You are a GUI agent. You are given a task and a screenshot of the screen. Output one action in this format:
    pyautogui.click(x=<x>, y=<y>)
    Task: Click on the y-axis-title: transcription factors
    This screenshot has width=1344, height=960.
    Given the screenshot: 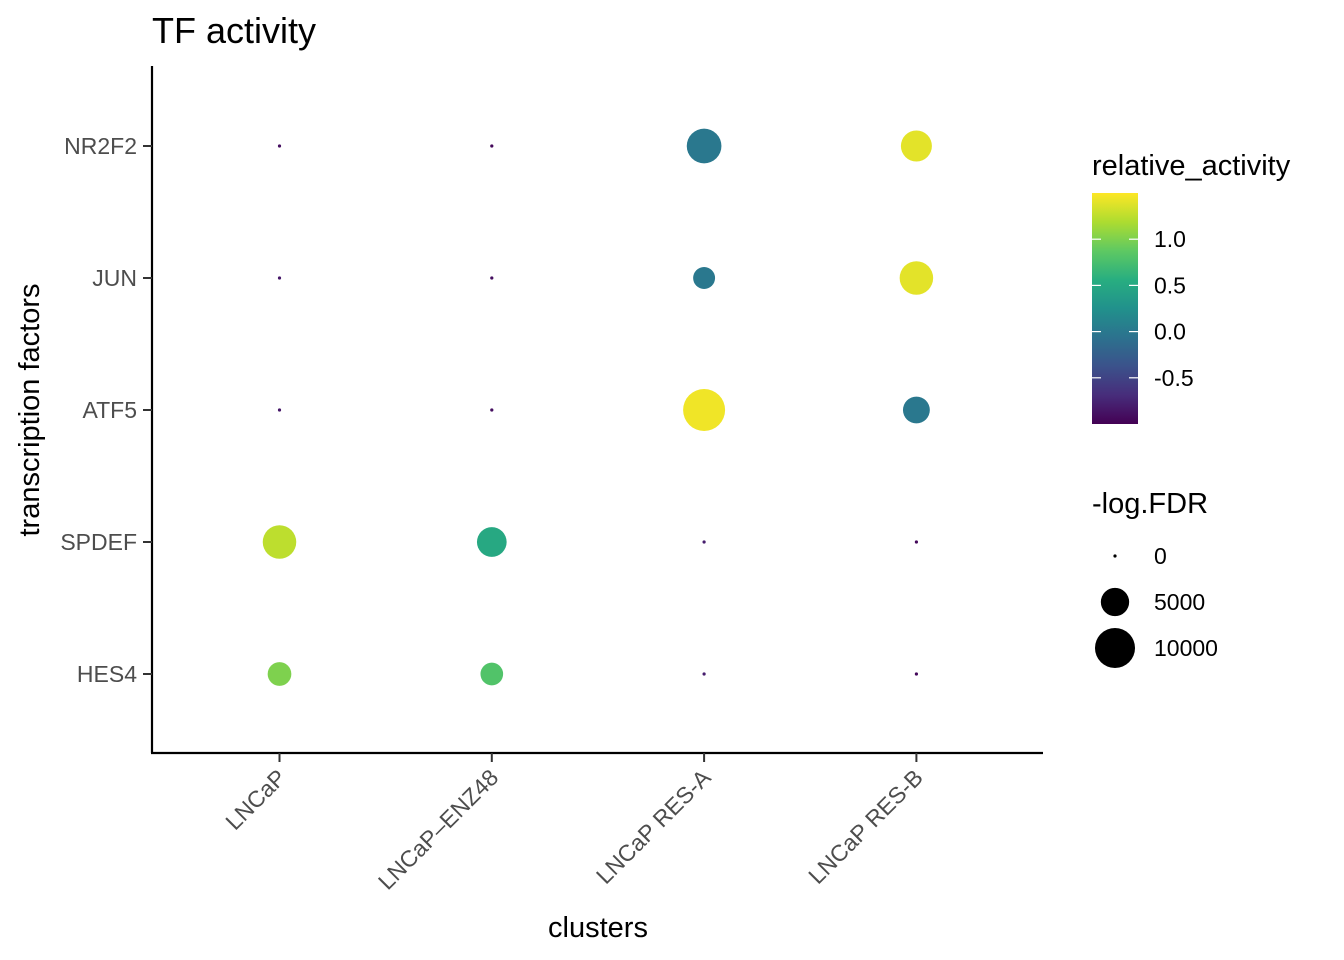 What is the action you would take?
    pyautogui.click(x=30, y=409)
    